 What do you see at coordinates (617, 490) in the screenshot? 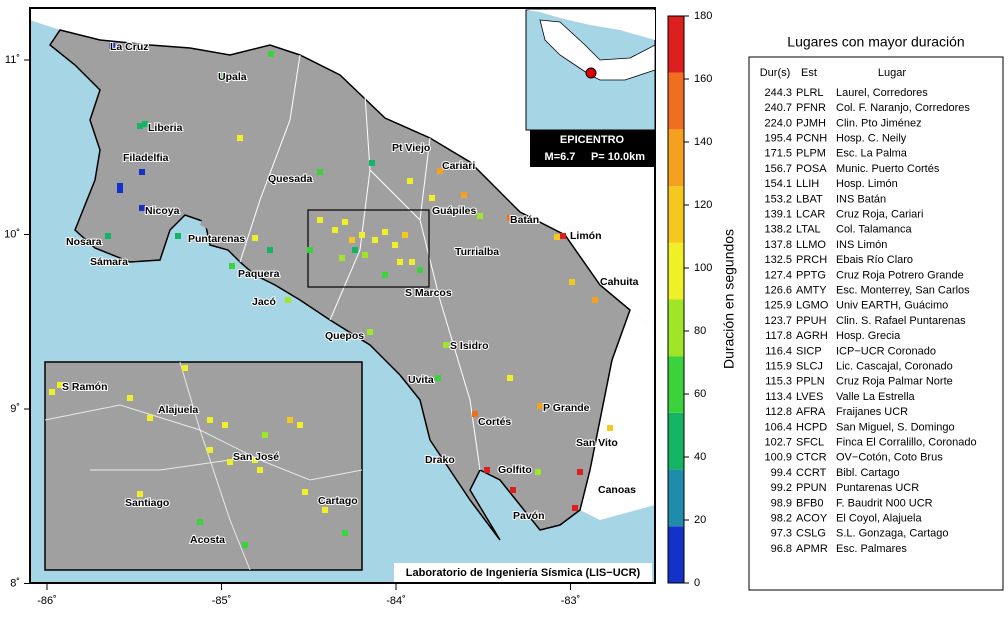
I see `city-label: Canoas` at bounding box center [617, 490].